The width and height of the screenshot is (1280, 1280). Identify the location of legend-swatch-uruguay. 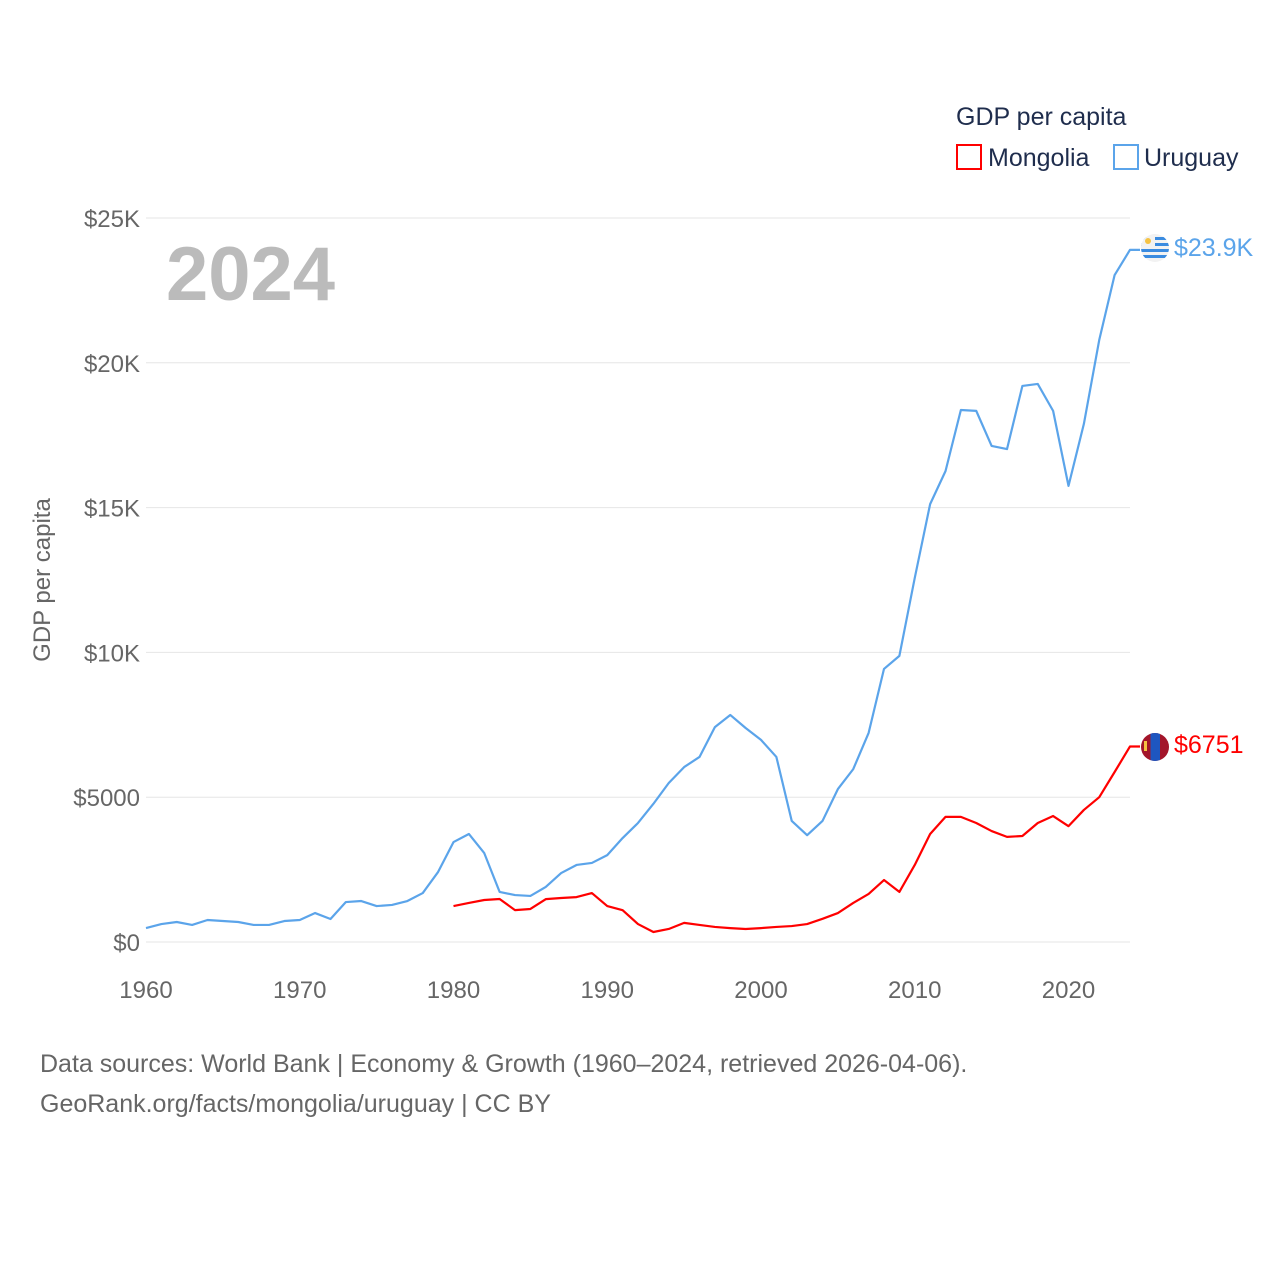
(1126, 157).